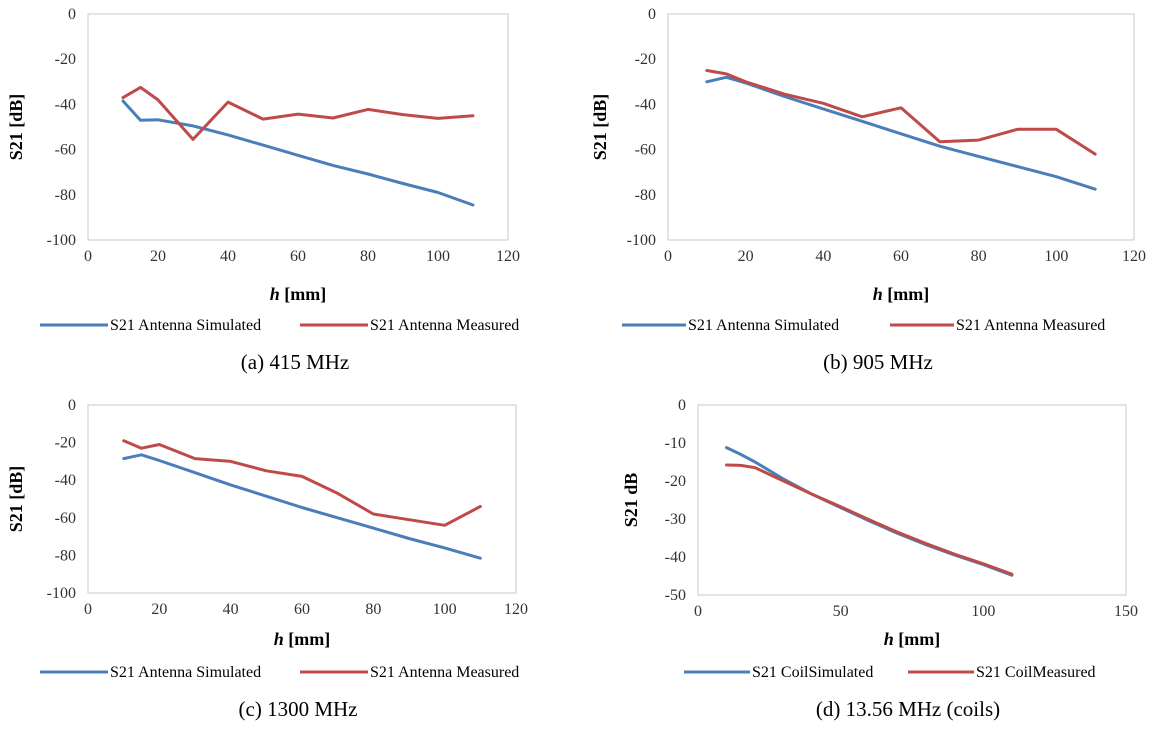 This screenshot has width=1170, height=736. I want to click on panel-caption: (b) 905 MHz, so click(878, 362).